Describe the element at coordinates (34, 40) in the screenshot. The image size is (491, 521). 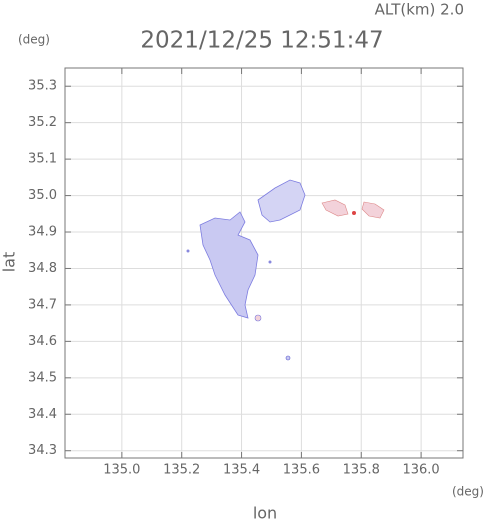
I see `y-unit: (deg)` at that location.